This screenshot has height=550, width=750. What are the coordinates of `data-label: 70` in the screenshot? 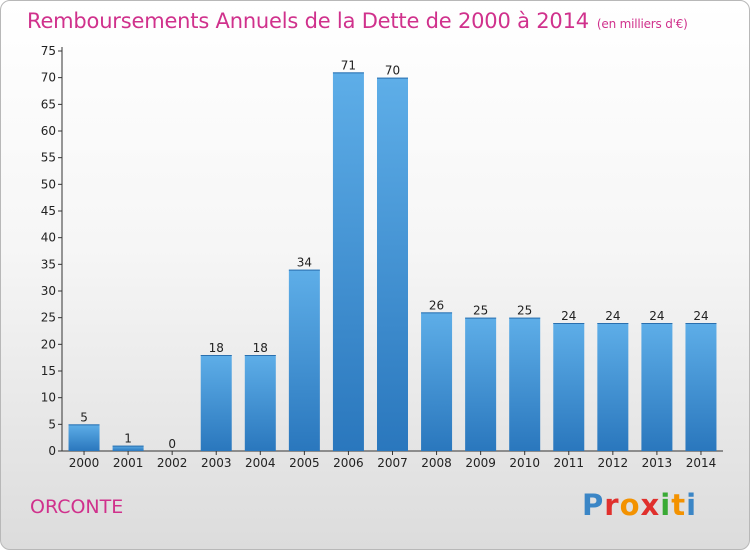 It's located at (392, 71).